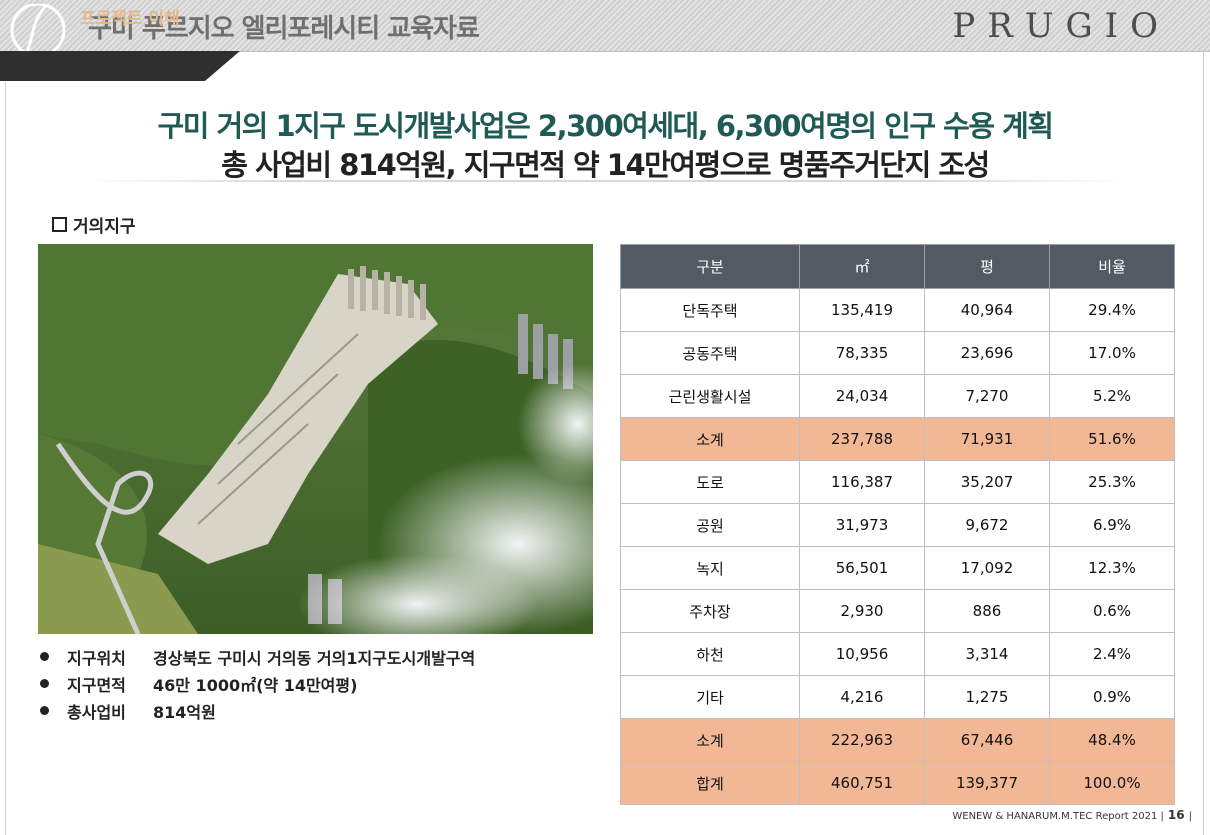 The width and height of the screenshot is (1210, 835). I want to click on cell-category: 단독주택, so click(710, 310).